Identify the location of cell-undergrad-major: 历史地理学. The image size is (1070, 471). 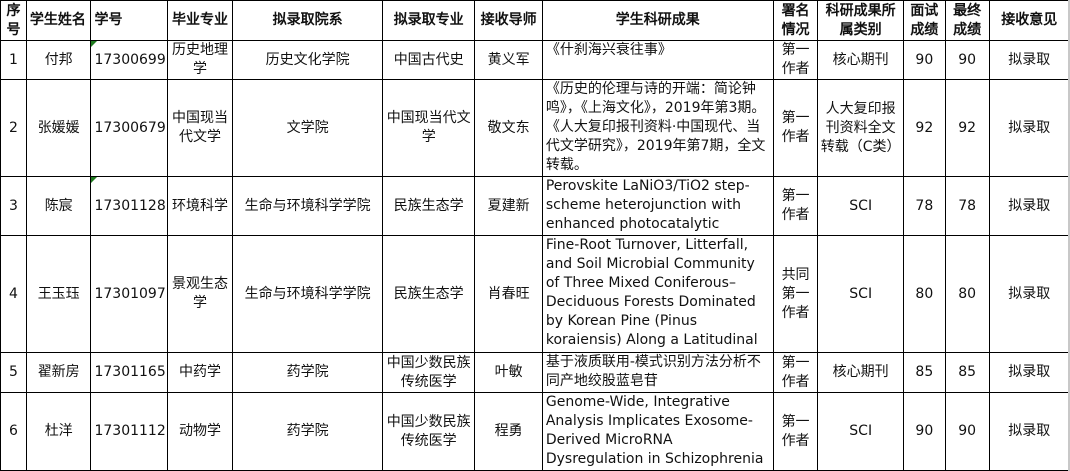
(200, 60).